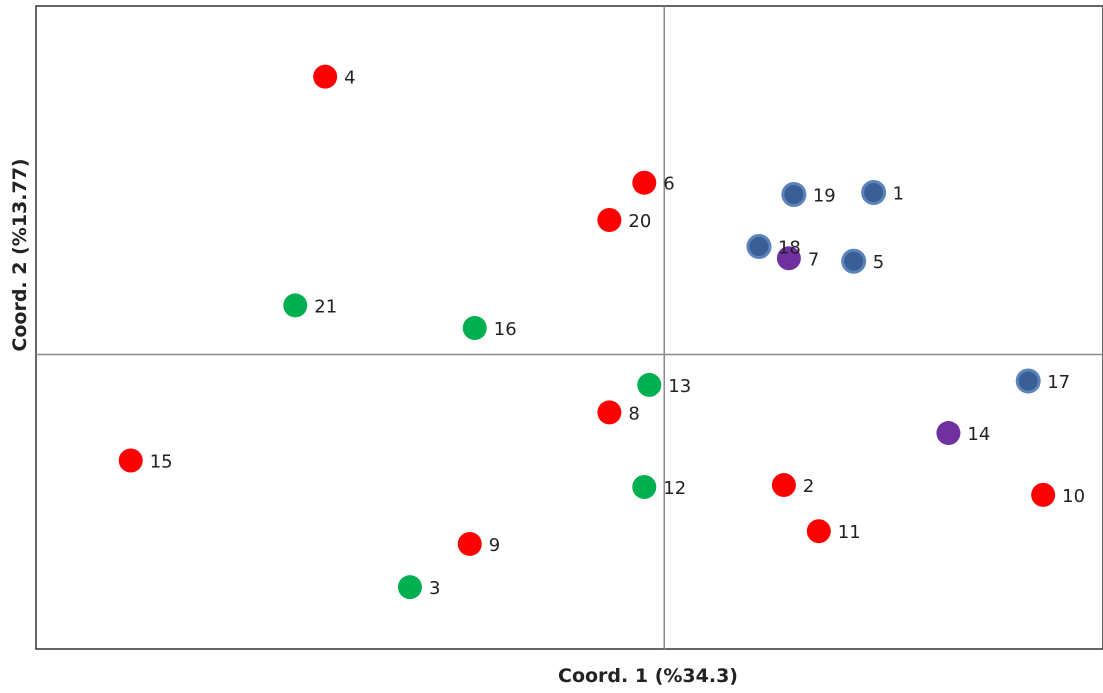 This screenshot has width=1103, height=693. Describe the element at coordinates (1073, 496) in the screenshot. I see `point-label-10: 10` at that location.